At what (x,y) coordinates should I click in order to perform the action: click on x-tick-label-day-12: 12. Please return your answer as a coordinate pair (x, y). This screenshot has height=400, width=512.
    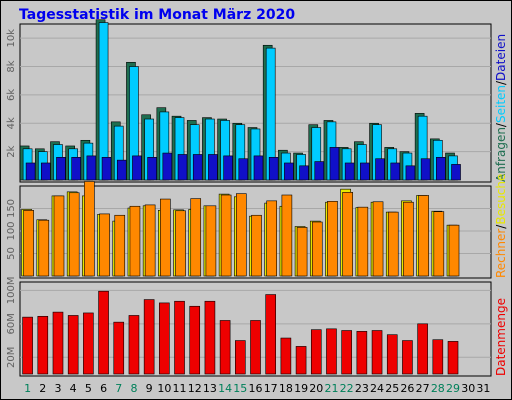
    Looking at the image, I should click on (195, 388).